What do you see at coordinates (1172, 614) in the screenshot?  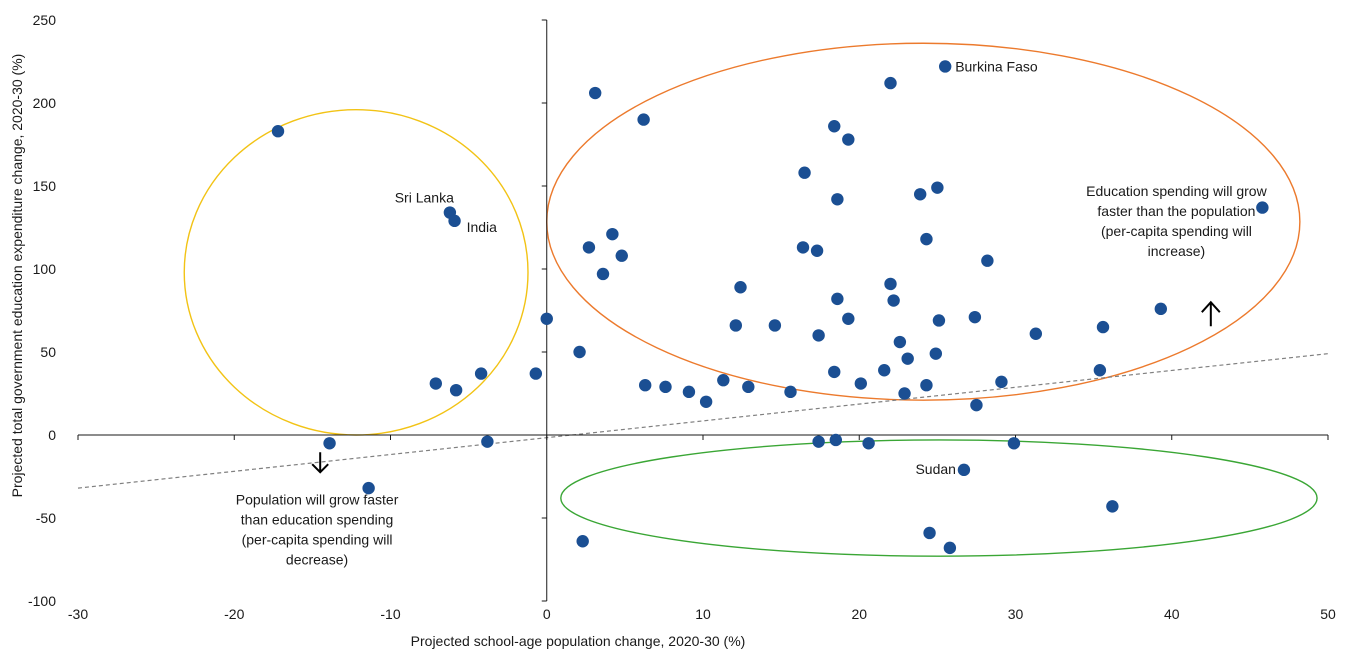 I see `x-tick-label: 40` at bounding box center [1172, 614].